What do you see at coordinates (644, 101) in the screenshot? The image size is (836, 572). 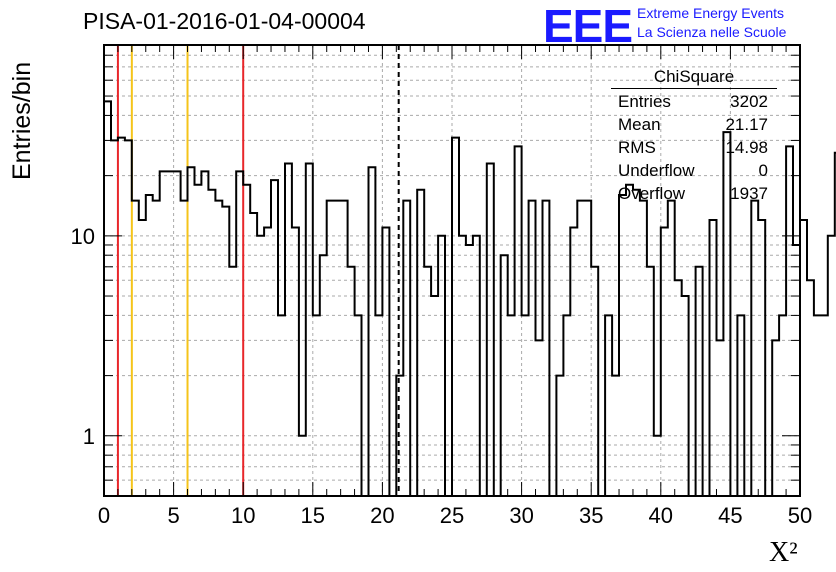 I see `stats-label: Entries` at bounding box center [644, 101].